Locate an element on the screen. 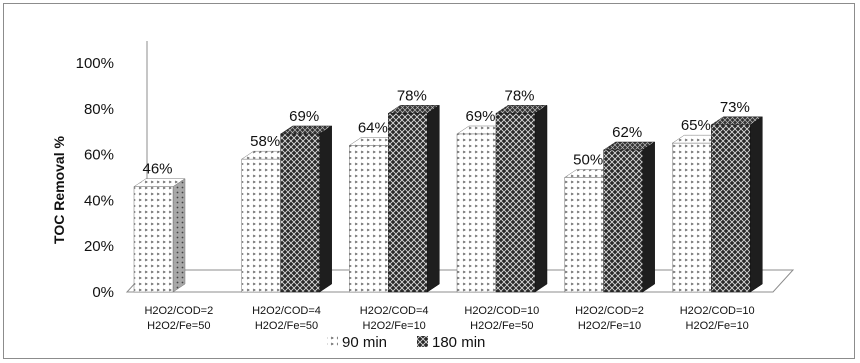 Image resolution: width=860 pixels, height=363 pixels. y-tick-label: 0% is located at coordinates (103, 292).